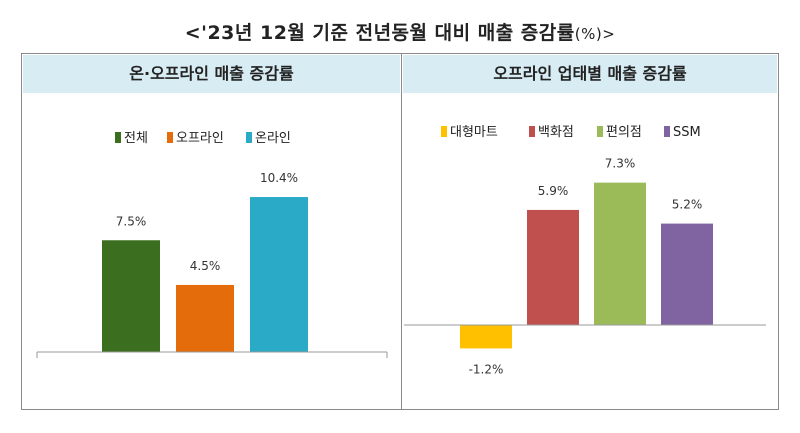 The image size is (800, 433). What do you see at coordinates (553, 191) in the screenshot?
I see `right-value-label-1: 5.9%` at bounding box center [553, 191].